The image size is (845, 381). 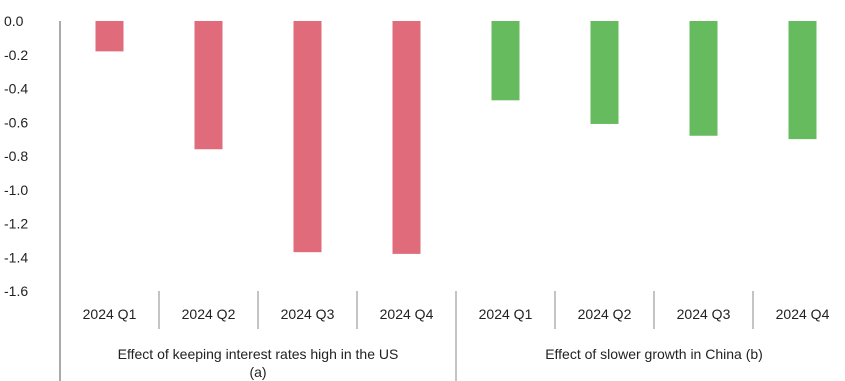 What do you see at coordinates (16, 156) in the screenshot?
I see `y-tick-label: -0.8` at bounding box center [16, 156].